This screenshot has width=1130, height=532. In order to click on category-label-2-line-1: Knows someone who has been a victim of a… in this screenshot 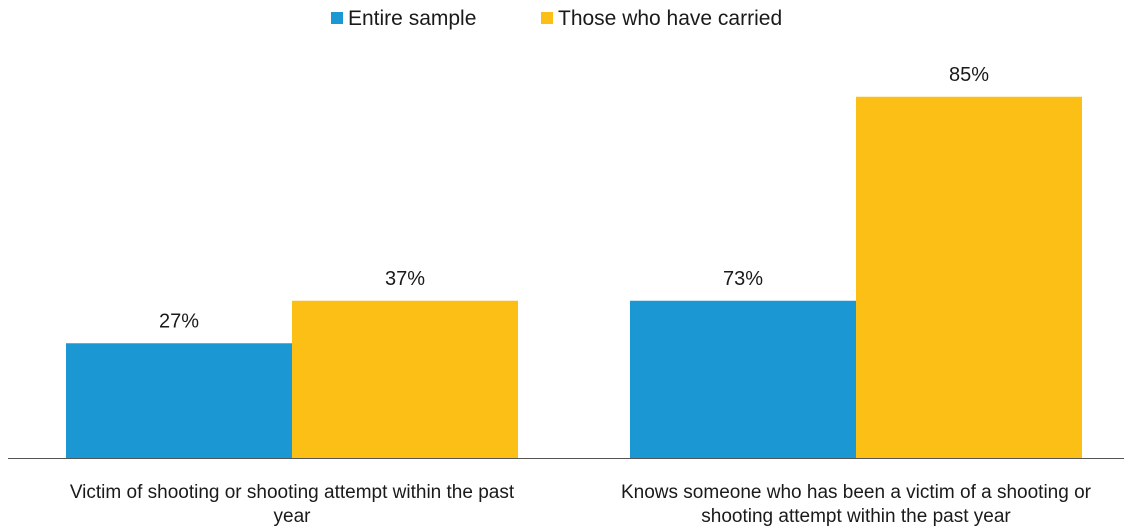, I will do `click(856, 492)`.